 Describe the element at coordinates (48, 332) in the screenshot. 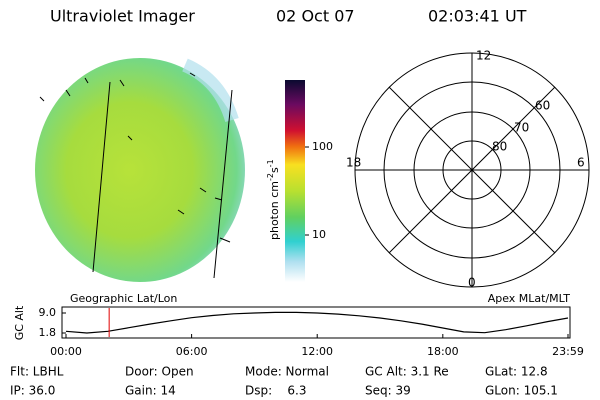

I see `y-tick-label: 1.8` at that location.